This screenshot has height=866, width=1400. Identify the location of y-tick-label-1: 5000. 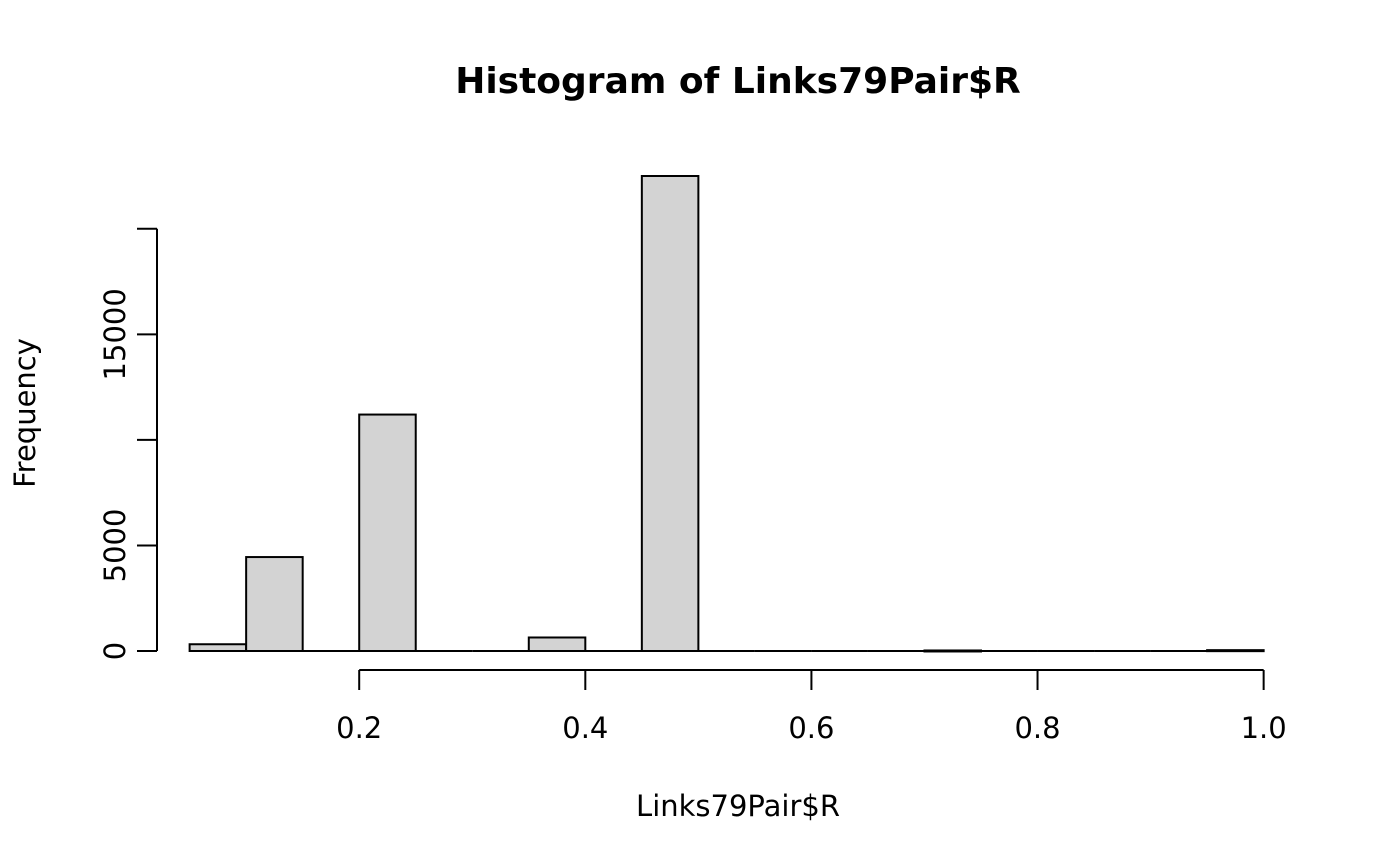
(115, 546).